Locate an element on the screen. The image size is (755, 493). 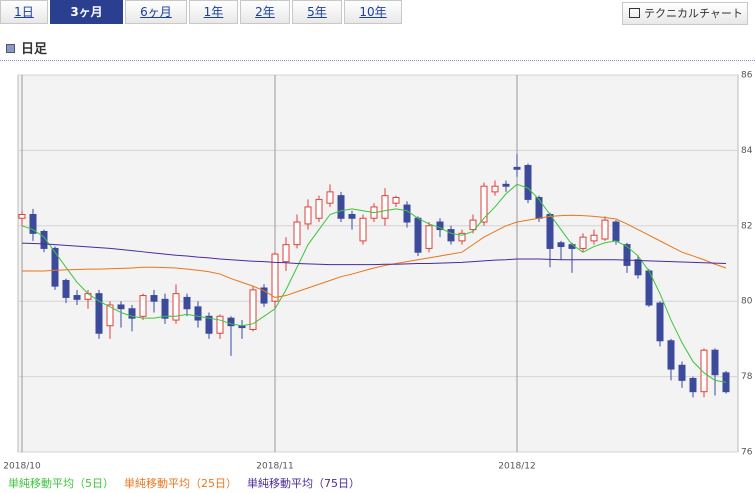
section-title: 日足 is located at coordinates (34, 49).